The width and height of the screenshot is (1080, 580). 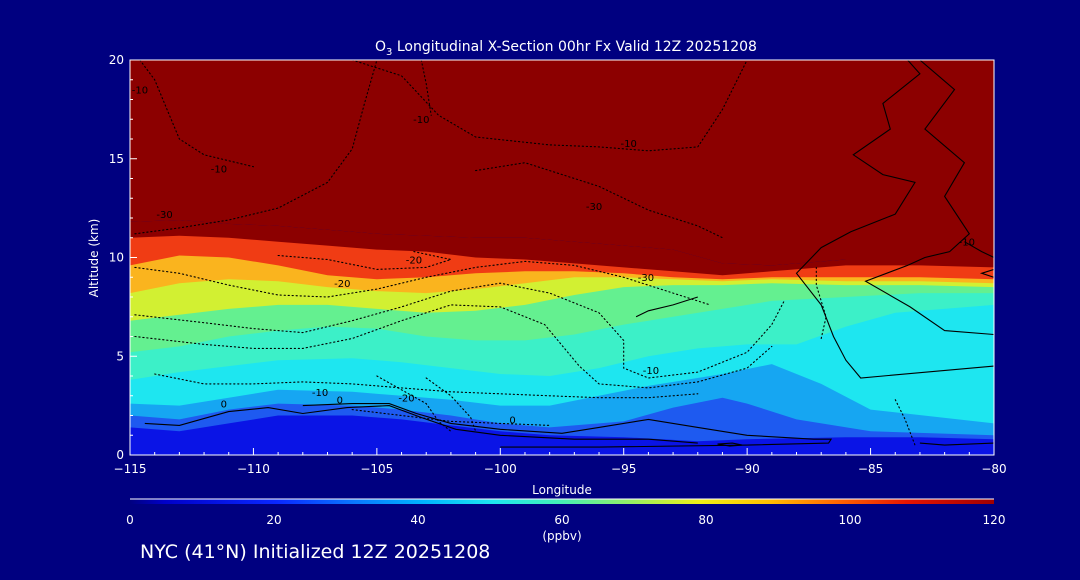 What do you see at coordinates (746, 469) in the screenshot?
I see `x-tick-label: −90` at bounding box center [746, 469].